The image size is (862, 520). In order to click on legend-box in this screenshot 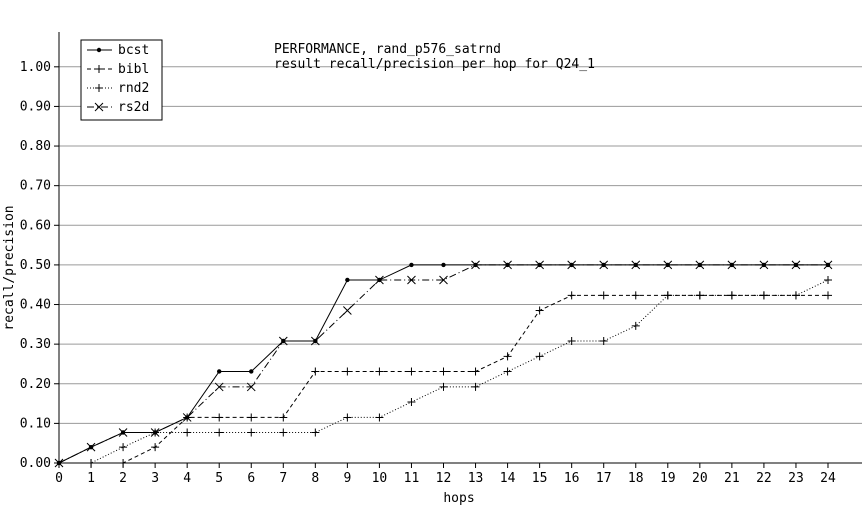, I will do `click(121, 80)`.